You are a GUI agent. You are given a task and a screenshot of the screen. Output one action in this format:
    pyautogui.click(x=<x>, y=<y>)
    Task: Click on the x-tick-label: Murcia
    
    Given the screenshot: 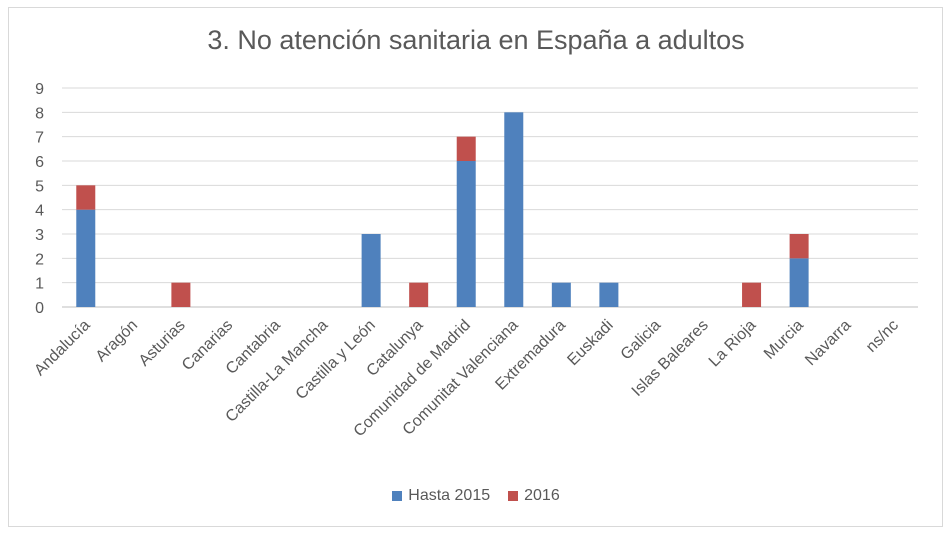 What is the action you would take?
    pyautogui.click(x=784, y=340)
    